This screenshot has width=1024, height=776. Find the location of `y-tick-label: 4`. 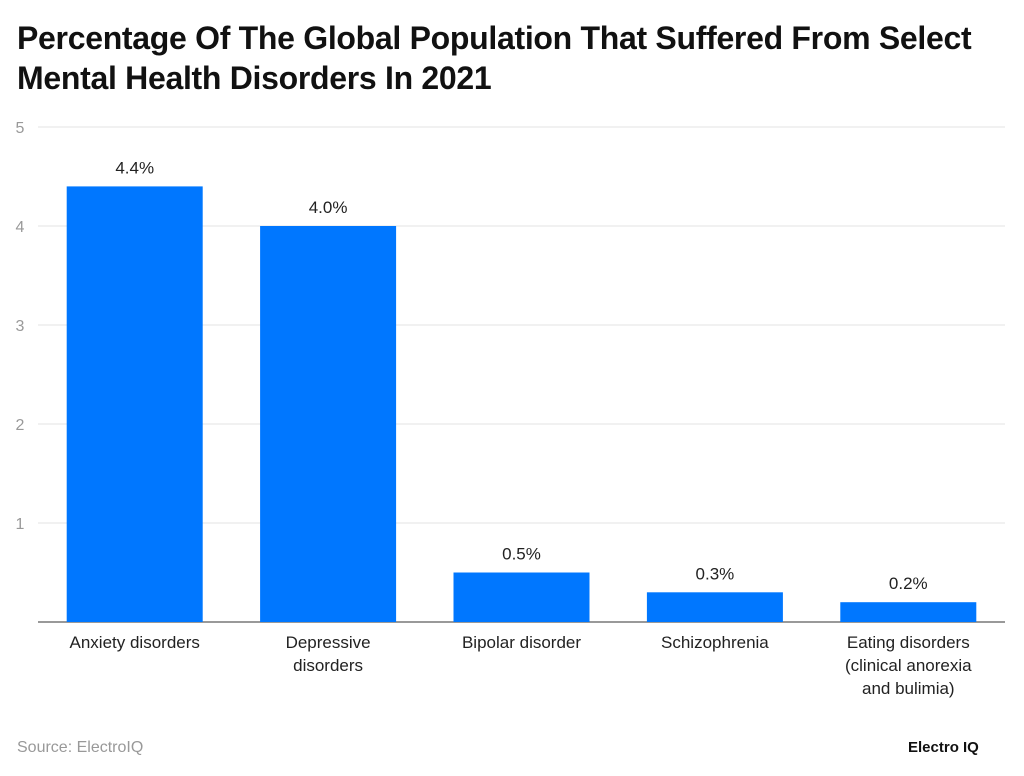

y-tick-label: 4 is located at coordinates (20, 227).